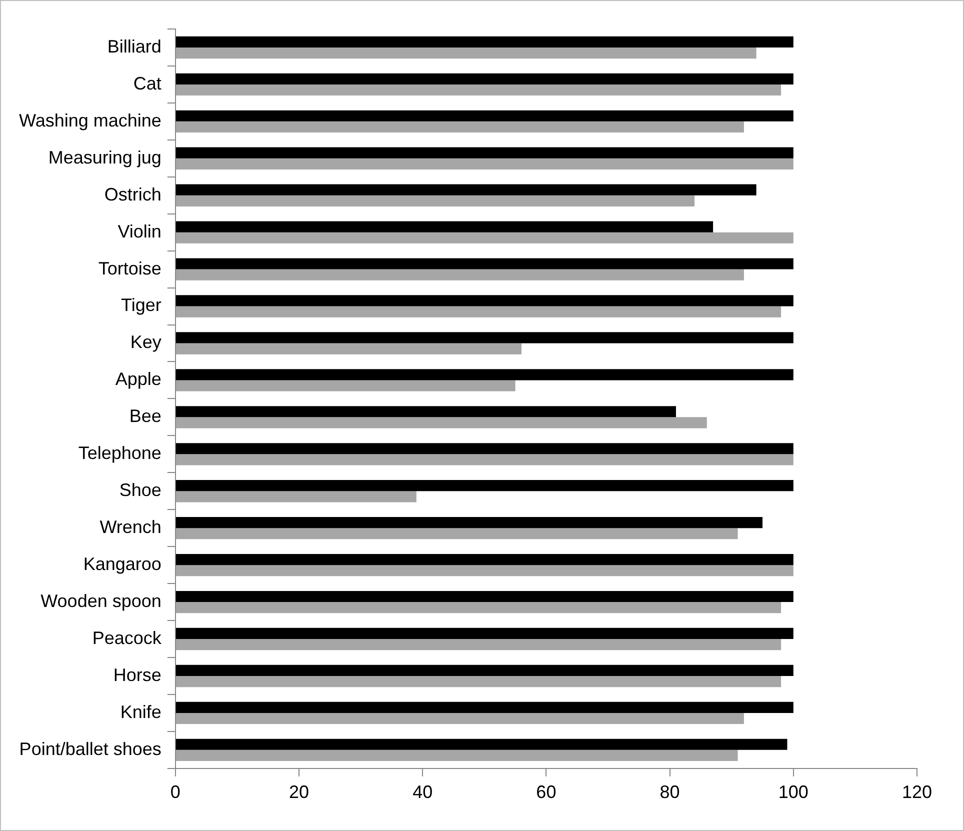 The image size is (964, 831). I want to click on y-tick-label: Kangaroo, so click(122, 564).